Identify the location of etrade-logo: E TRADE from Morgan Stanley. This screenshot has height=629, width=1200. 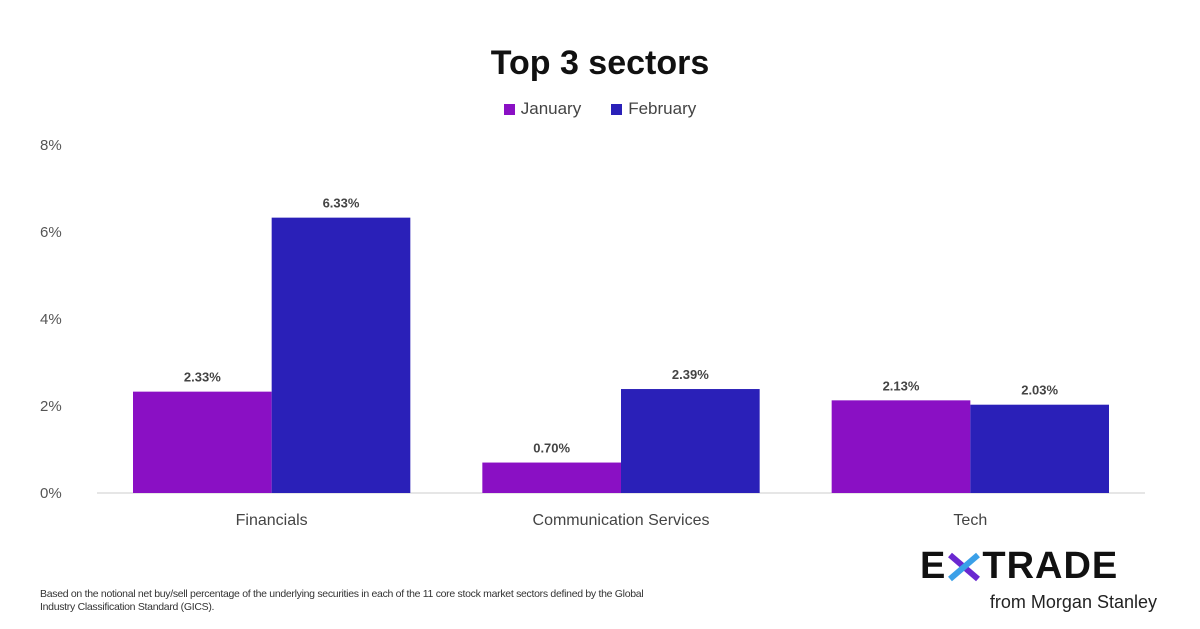
(1042, 579).